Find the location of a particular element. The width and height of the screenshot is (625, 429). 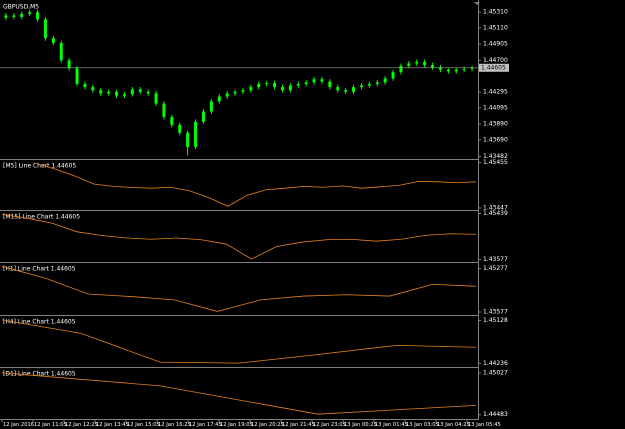

panel-title: GBPUSD,M5 is located at coordinates (21, 7).